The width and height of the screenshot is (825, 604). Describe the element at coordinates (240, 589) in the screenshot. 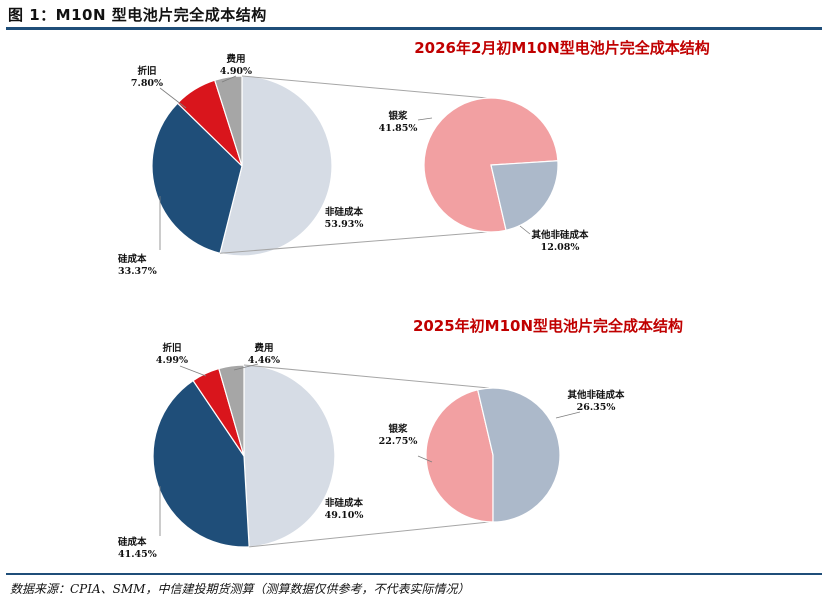

I see `source-note: 数据来源：CPIA、SMM，中信建投期货测算（测算数据仅供参考，不代表实际情况）` at that location.